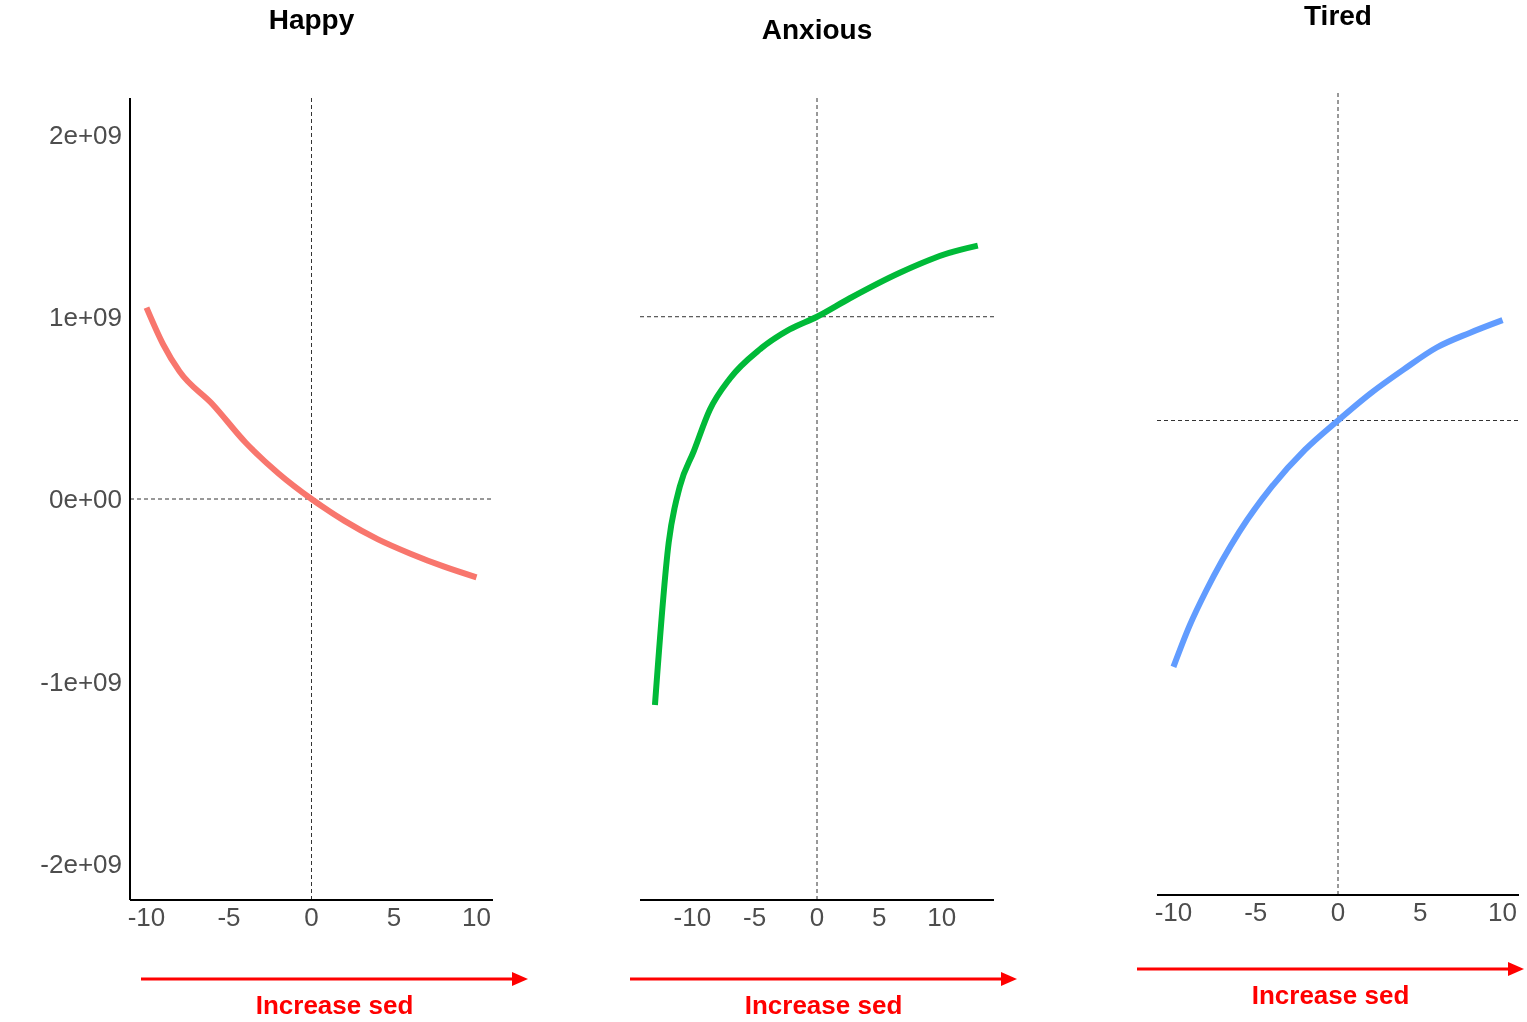  What do you see at coordinates (85, 499) in the screenshot?
I see `y-tick-label: 0e+00` at bounding box center [85, 499].